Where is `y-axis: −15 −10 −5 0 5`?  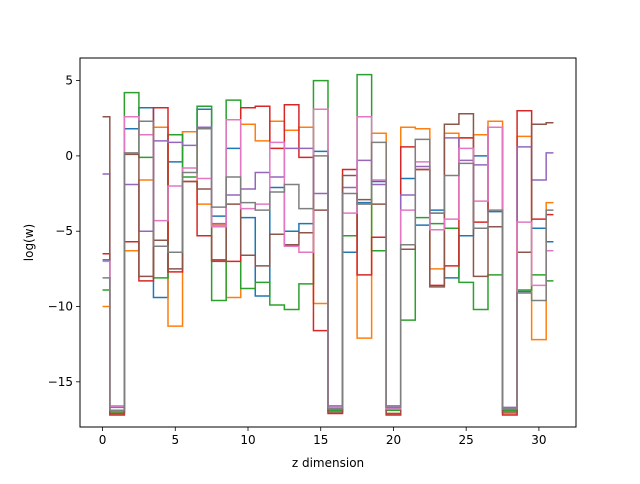
y-axis: −15 −10 −5 0 5 is located at coordinates (64, 231).